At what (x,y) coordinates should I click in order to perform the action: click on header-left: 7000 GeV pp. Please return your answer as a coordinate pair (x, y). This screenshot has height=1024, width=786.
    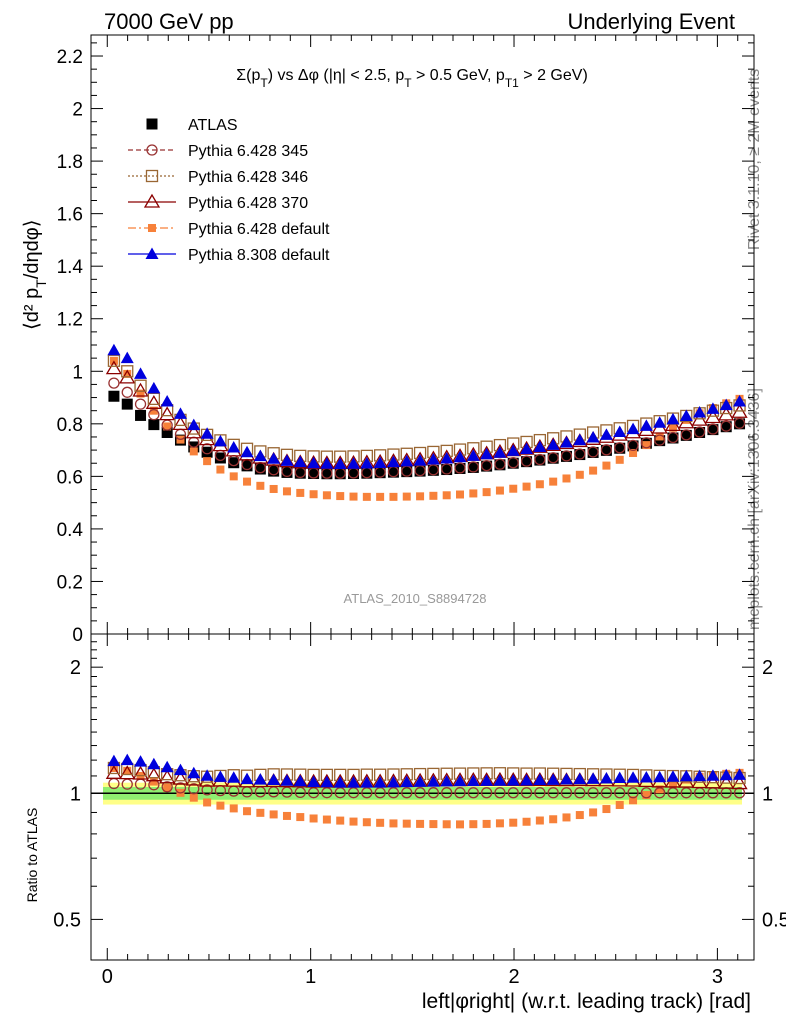
    Looking at the image, I should click on (169, 21).